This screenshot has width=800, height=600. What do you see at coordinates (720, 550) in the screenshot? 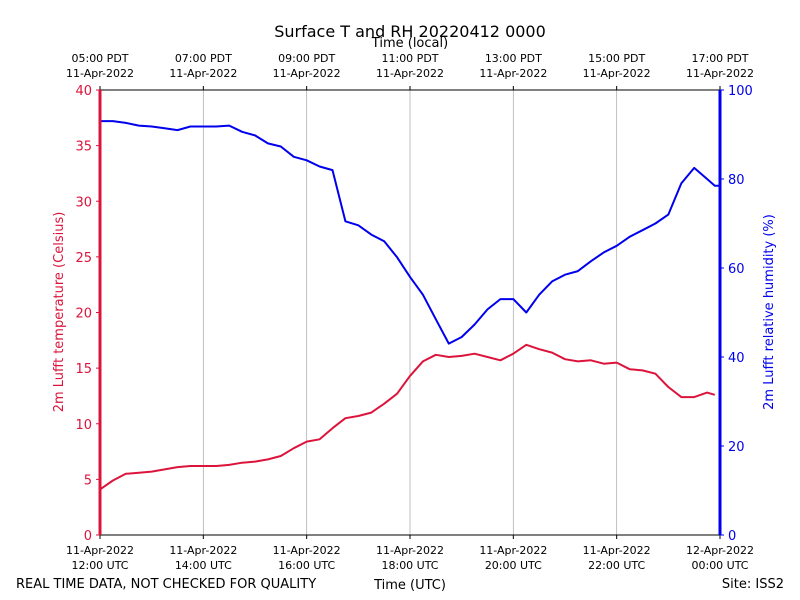
I see `bottom-tick-date: 12-Apr-2022` at bounding box center [720, 550].